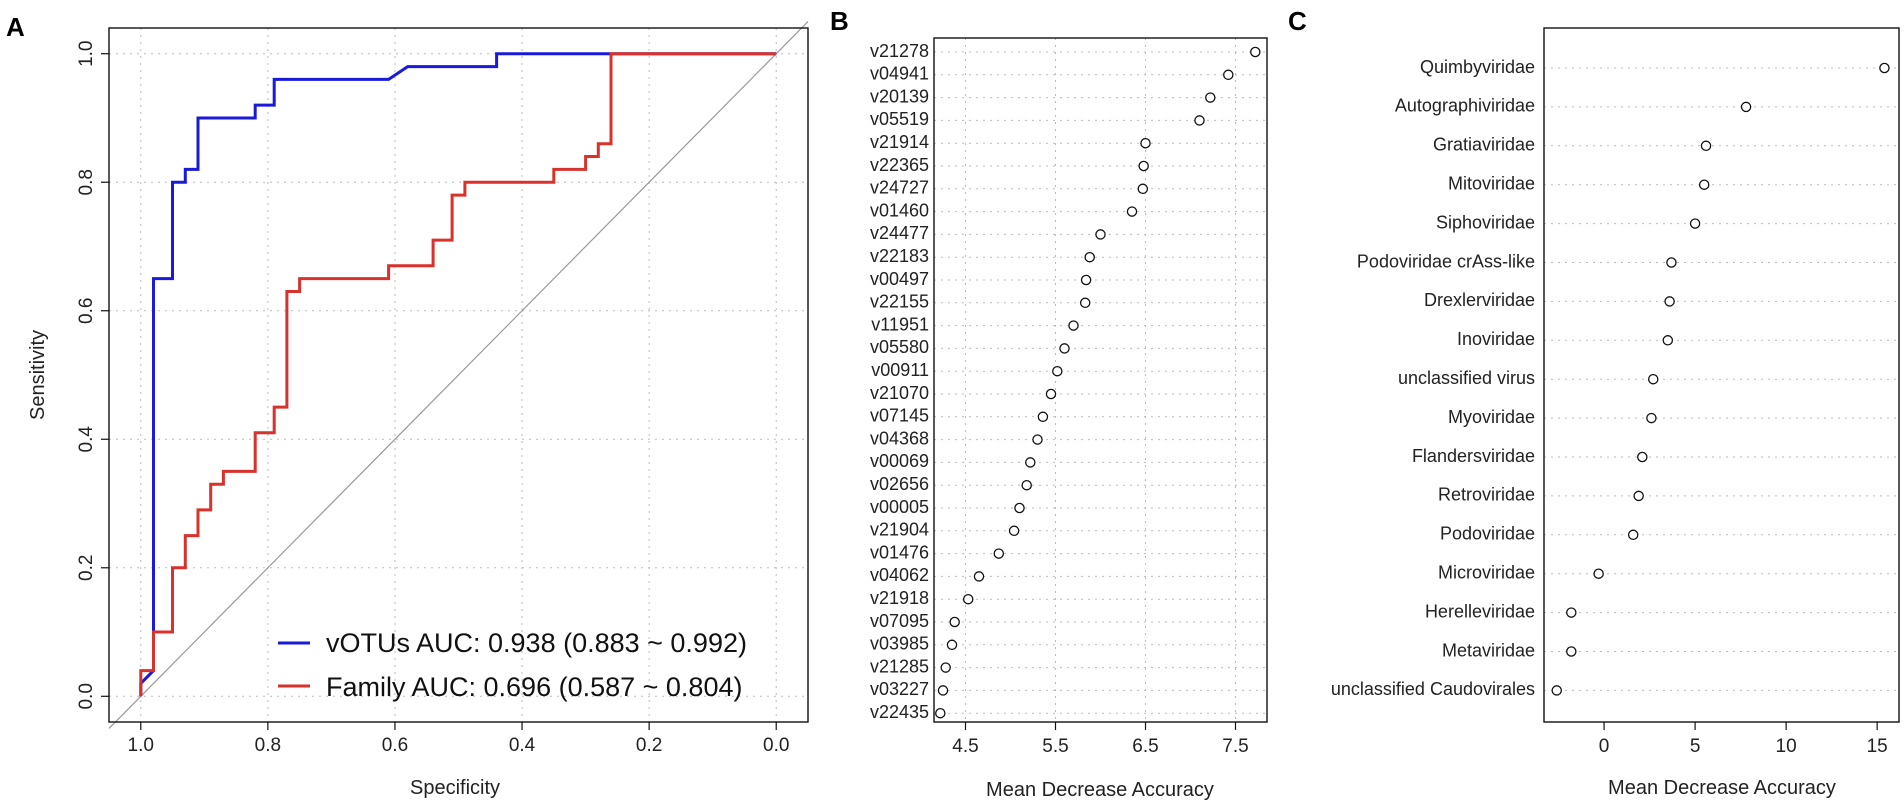  Describe the element at coordinates (1484, 145) in the screenshot. I see `row-label: Gratiaviridae` at that location.